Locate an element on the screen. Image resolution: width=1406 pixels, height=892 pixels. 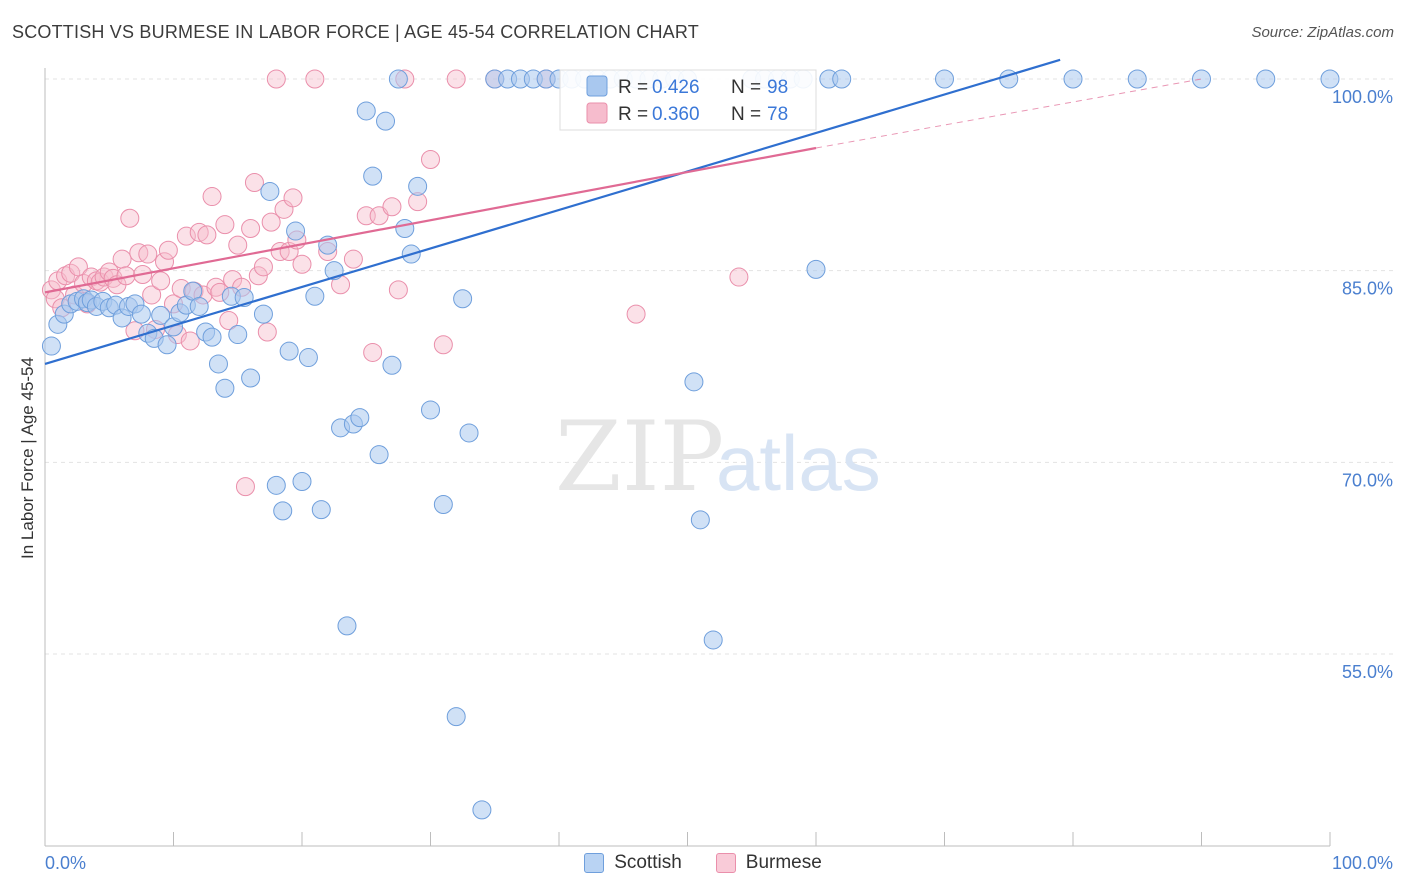
series-legend: Scottish Burmese is located at coordinates (703, 863).